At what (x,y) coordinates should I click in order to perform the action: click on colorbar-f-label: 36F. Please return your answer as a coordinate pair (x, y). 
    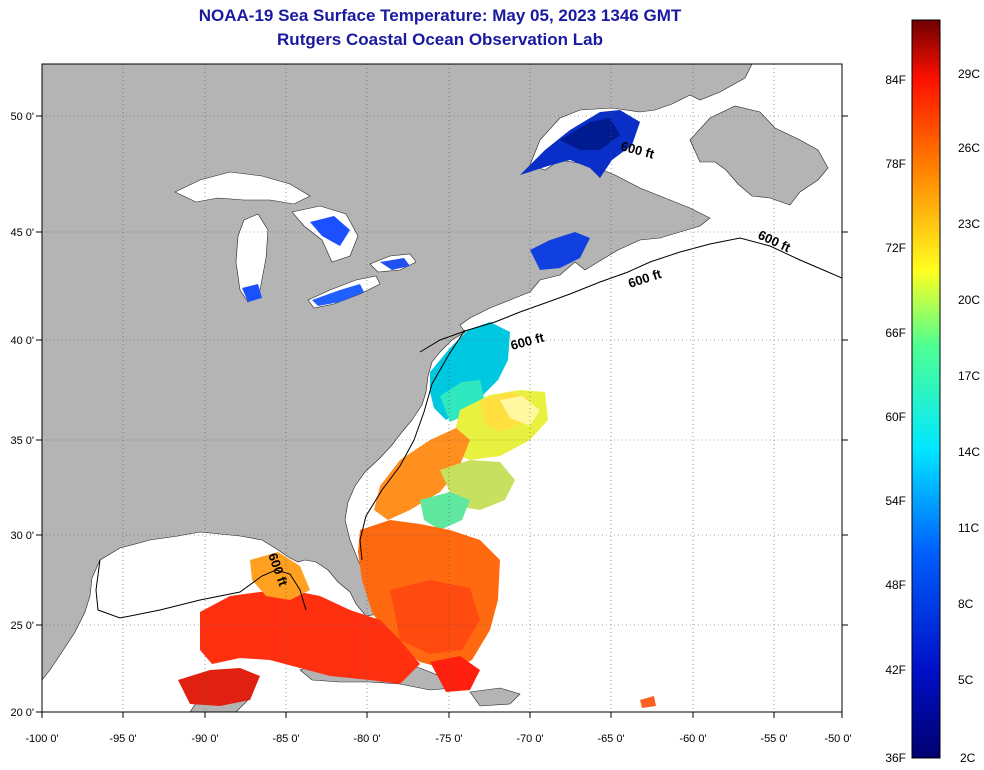
    Looking at the image, I should click on (895, 758).